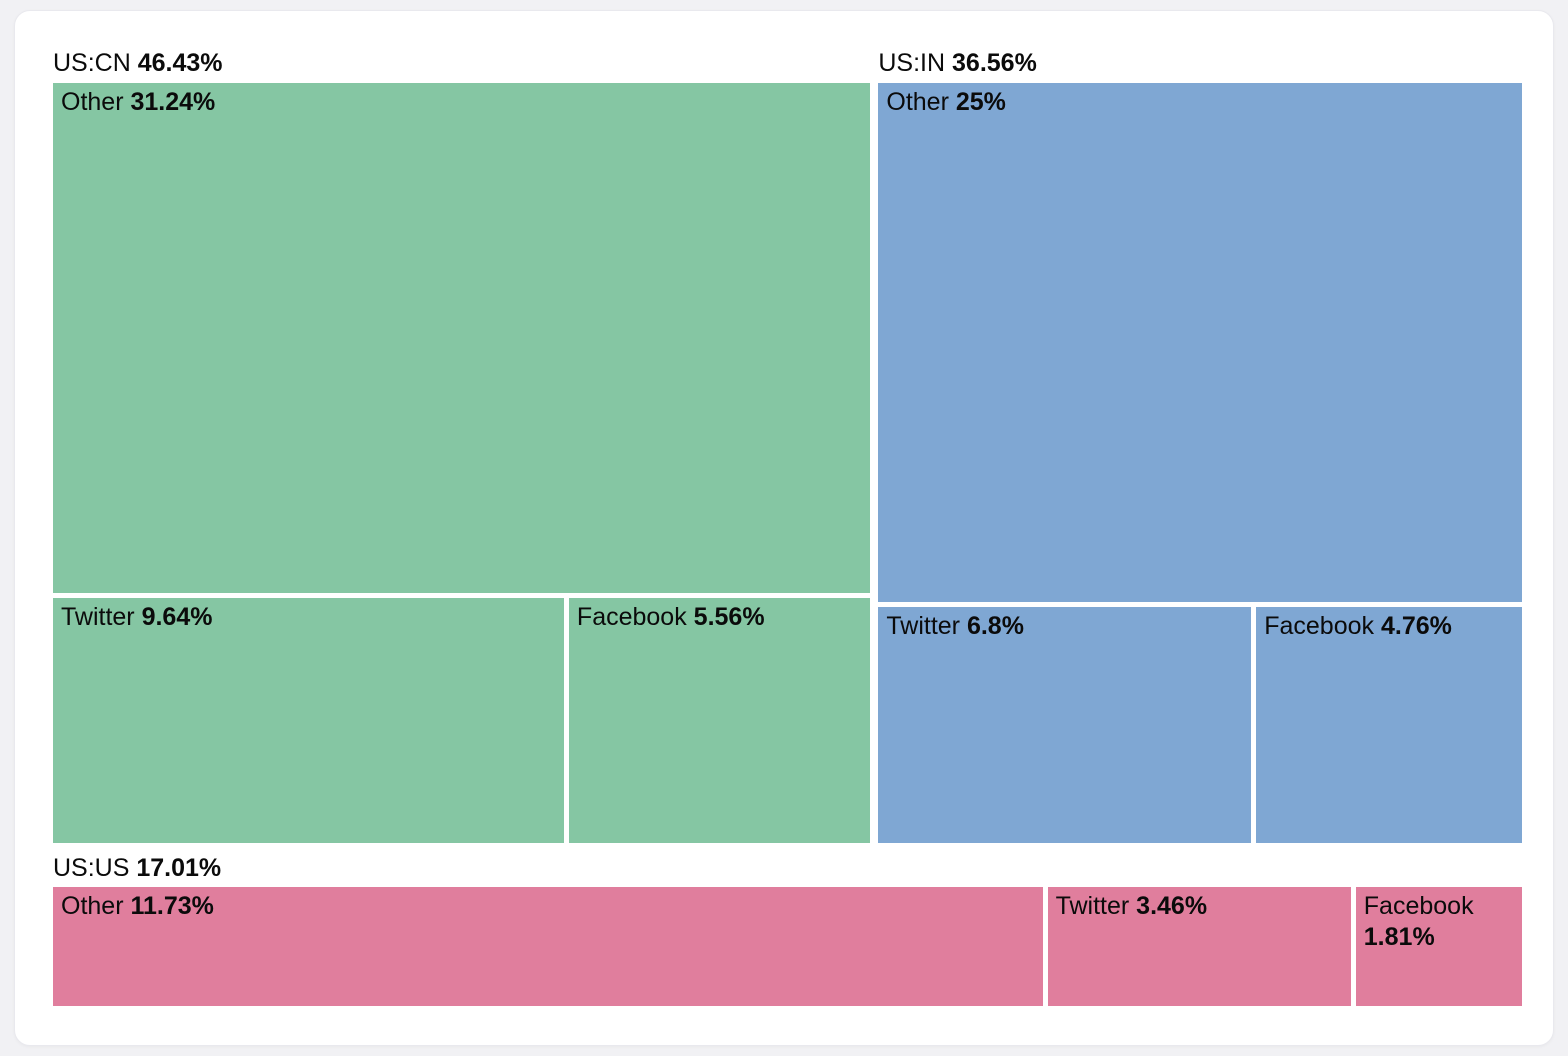 This screenshot has width=1568, height=1056. I want to click on group-value: 46.43%, so click(180, 63).